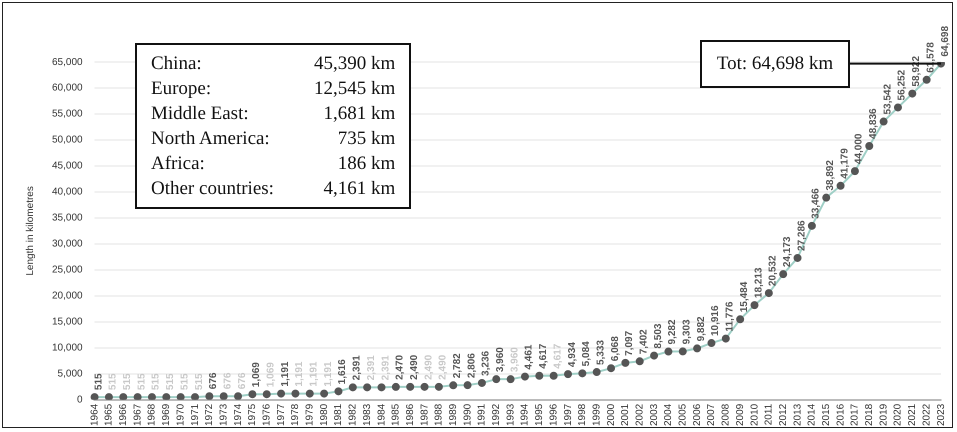 This screenshot has width=957, height=432. Describe the element at coordinates (830, 175) in the screenshot. I see `text: 38,892` at that location.